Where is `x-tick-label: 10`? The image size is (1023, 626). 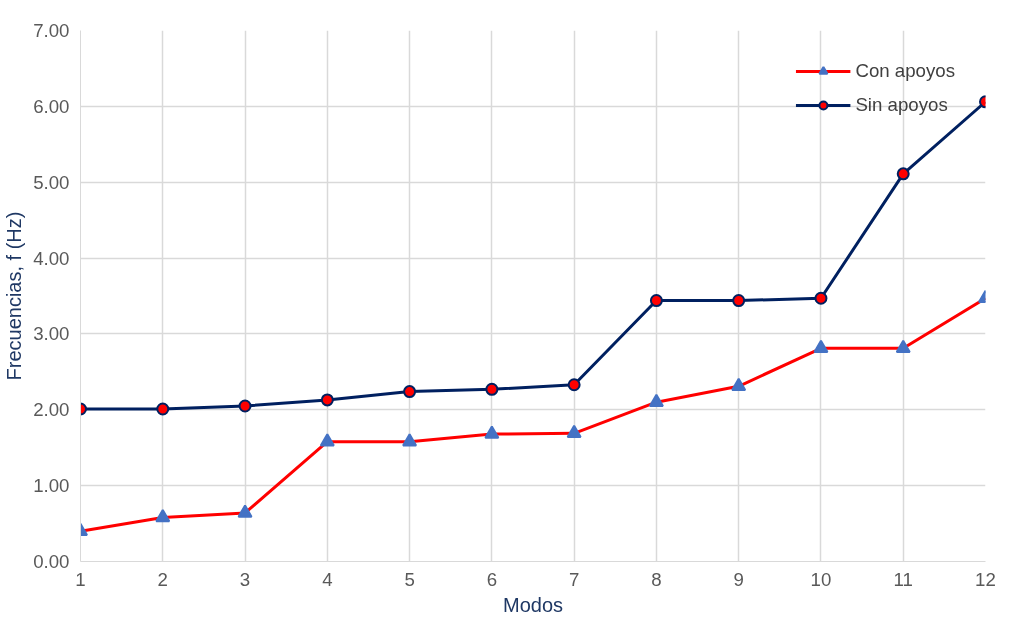
x-tick-label: 10 is located at coordinates (821, 579).